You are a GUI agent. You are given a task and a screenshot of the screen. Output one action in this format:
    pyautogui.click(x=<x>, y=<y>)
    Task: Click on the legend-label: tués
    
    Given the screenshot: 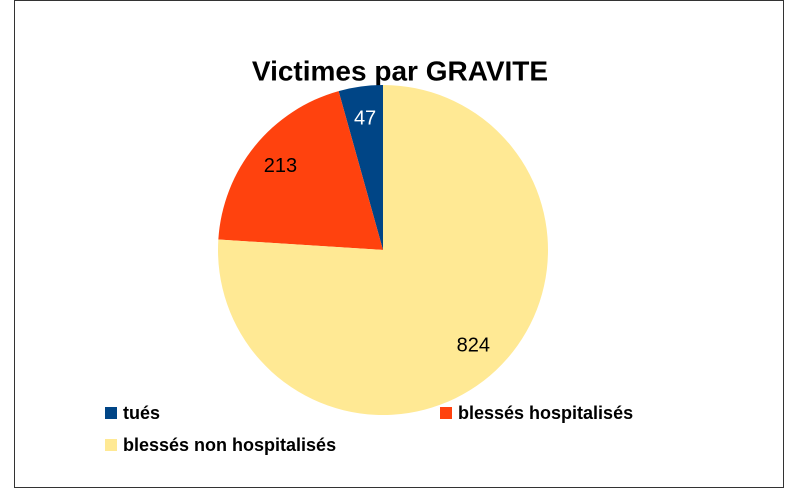 What is the action you would take?
    pyautogui.click(x=141, y=413)
    